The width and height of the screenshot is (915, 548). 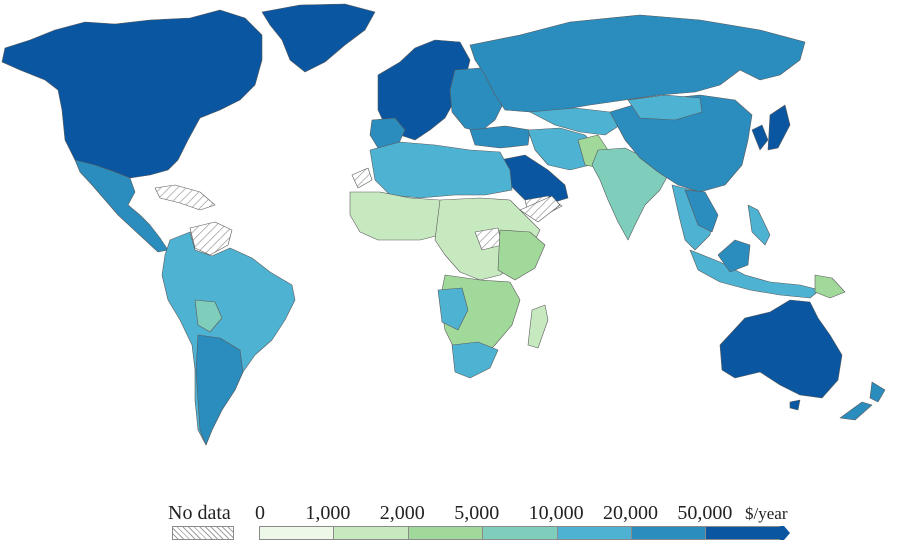 What do you see at coordinates (199, 513) in the screenshot?
I see `no-data-label: No data` at bounding box center [199, 513].